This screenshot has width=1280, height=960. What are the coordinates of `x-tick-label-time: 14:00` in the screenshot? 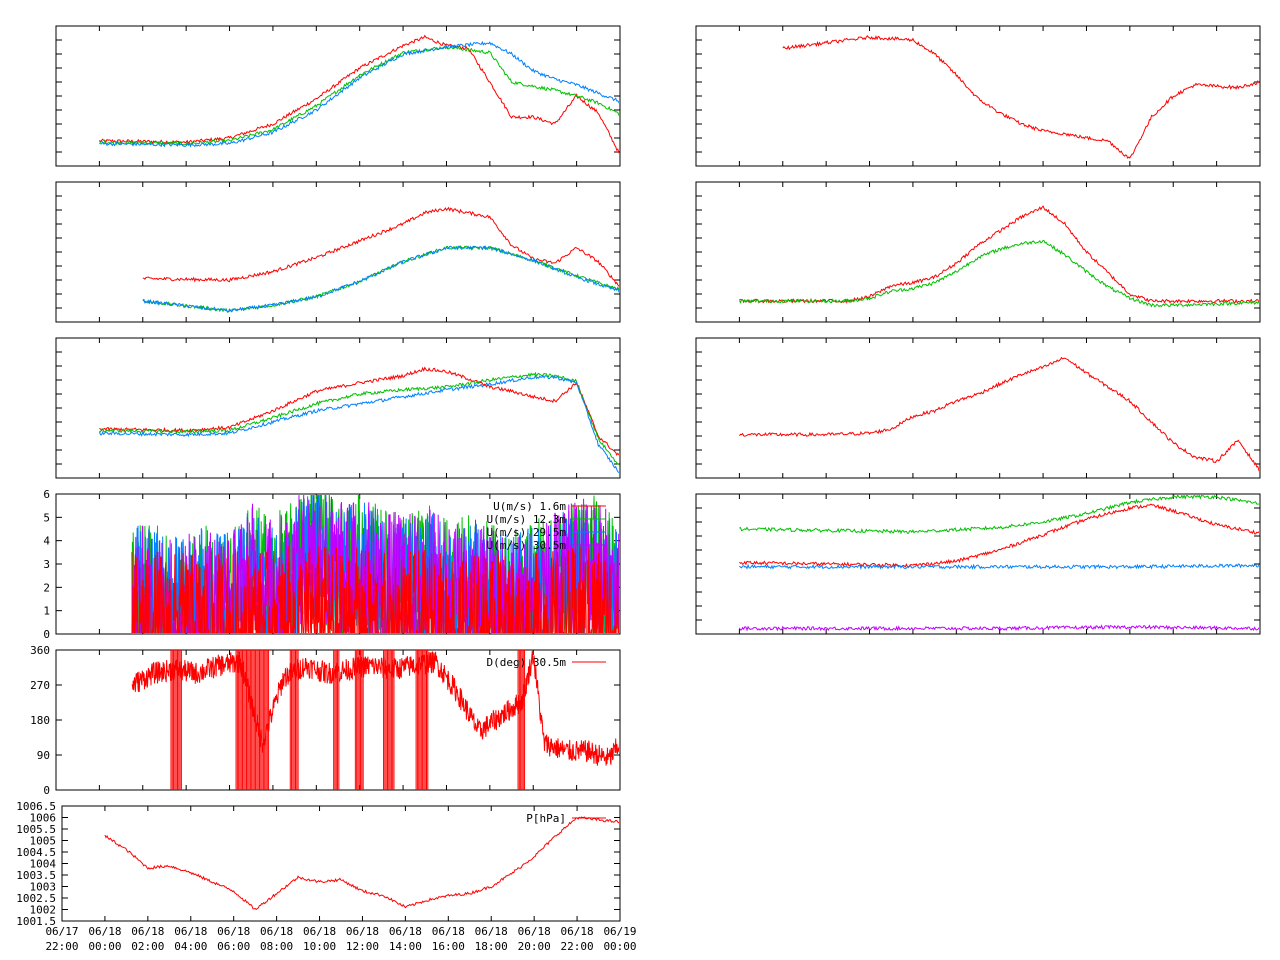 It's located at (405, 946).